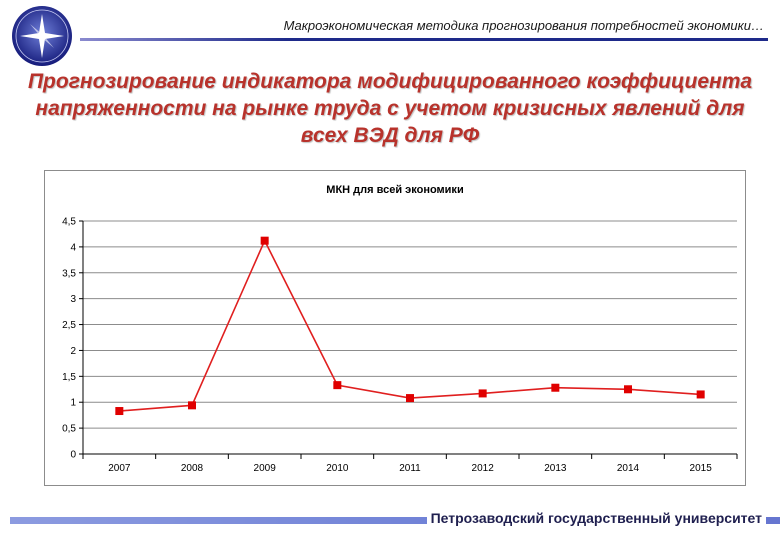 This screenshot has width=780, height=540. Describe the element at coordinates (192, 468) in the screenshot. I see `x-tick-label: 2008` at that location.